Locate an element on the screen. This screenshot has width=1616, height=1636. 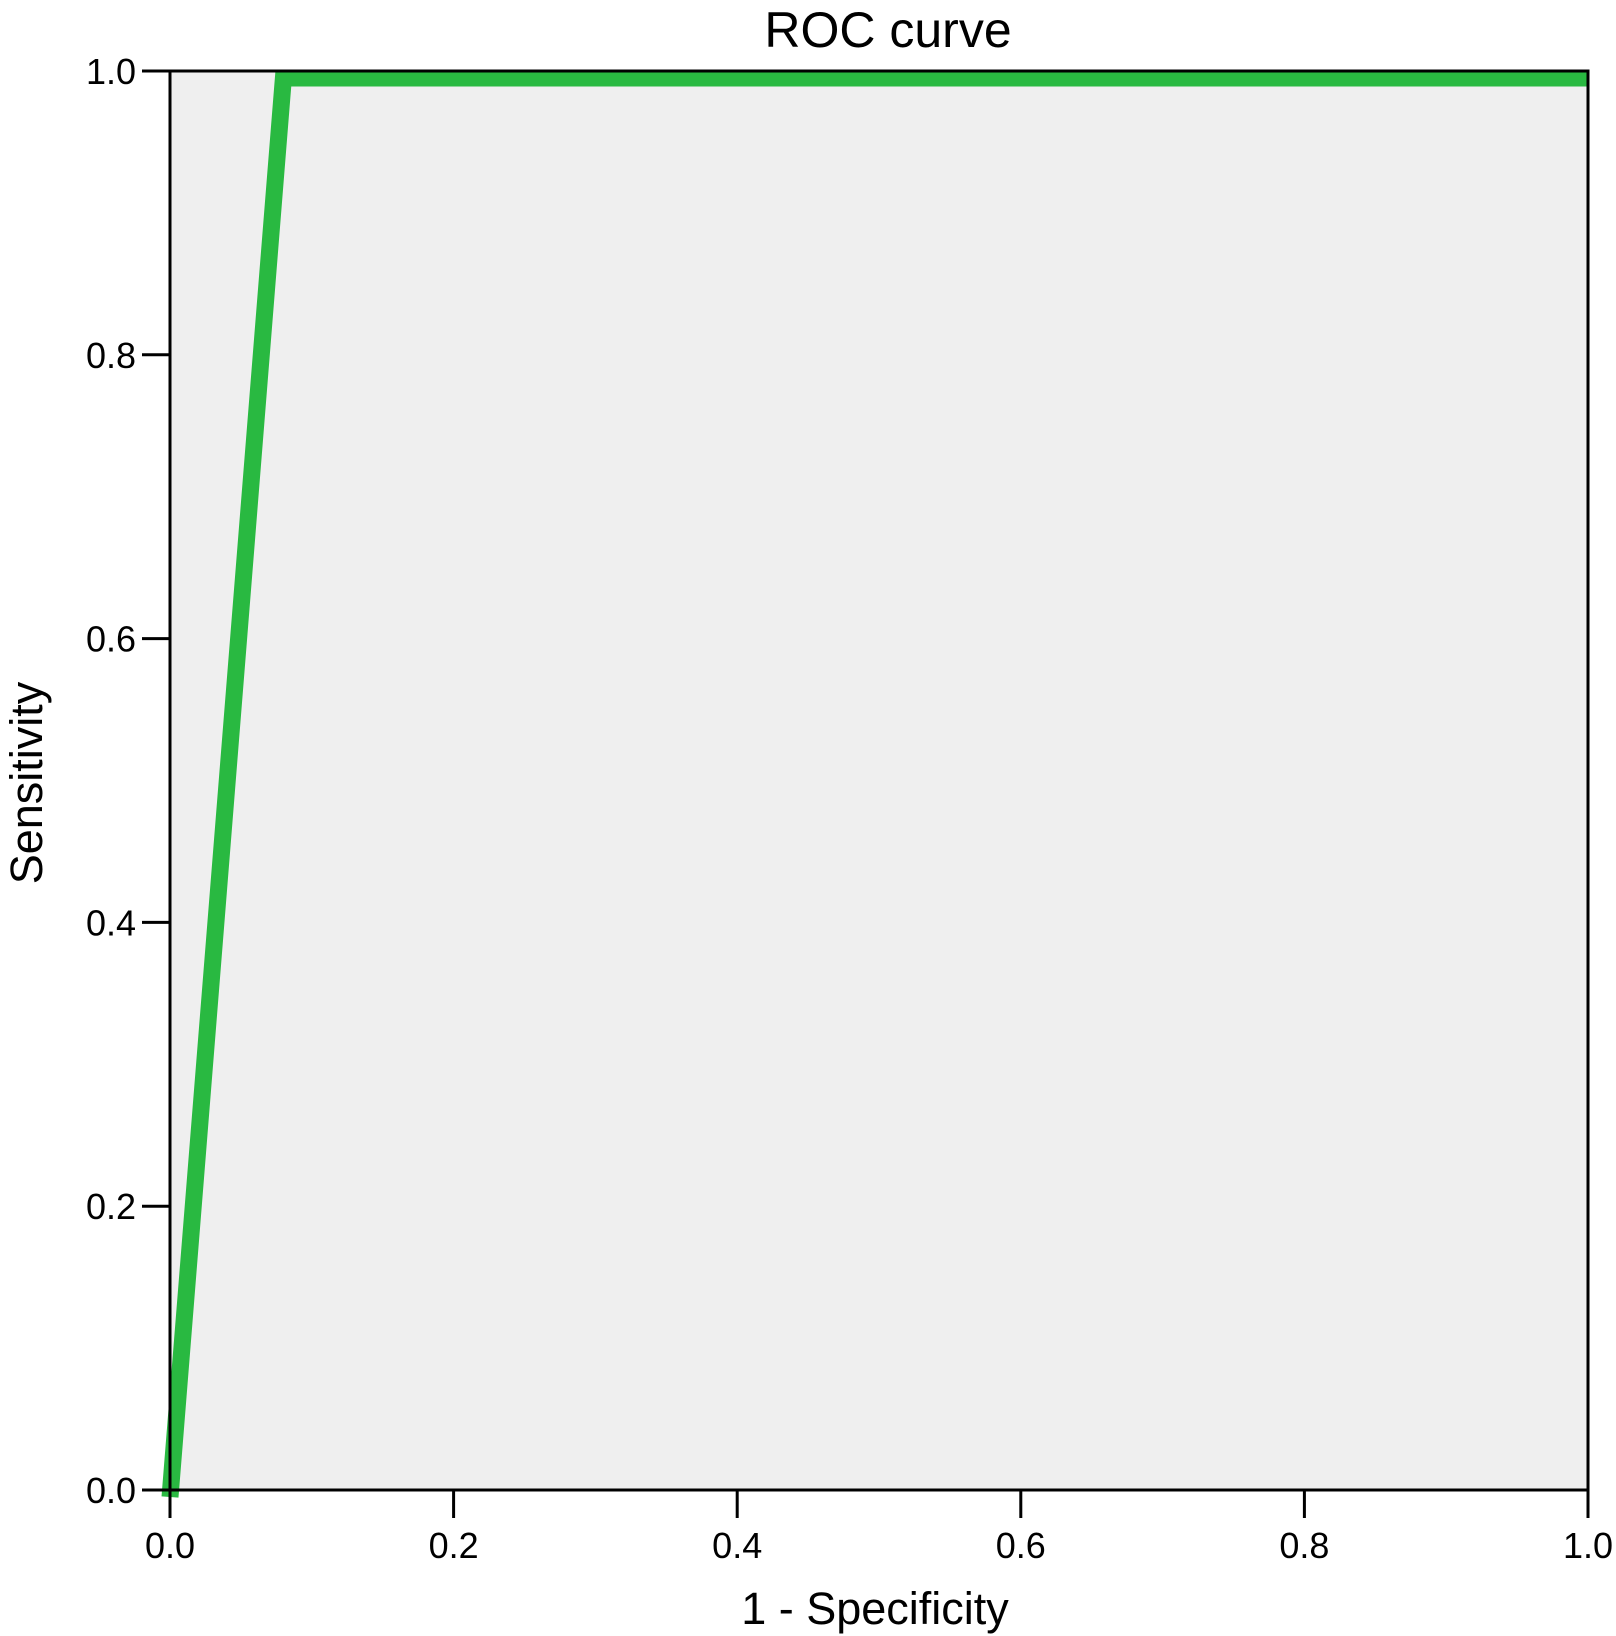
x-tick-label: 0.8 is located at coordinates (1304, 1545).